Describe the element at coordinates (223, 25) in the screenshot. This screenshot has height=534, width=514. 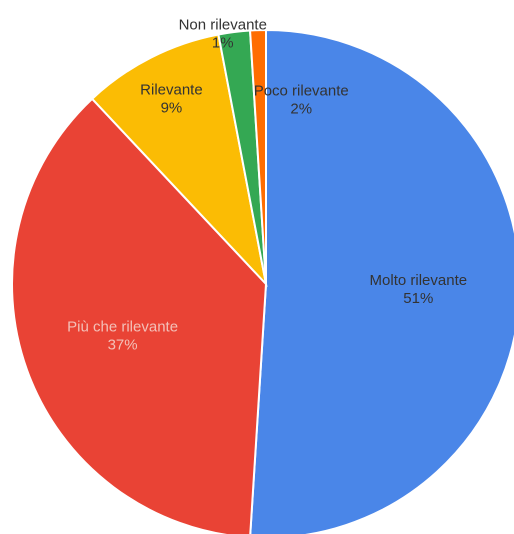
I see `slice-label-non-rilevante: Non rilevante` at that location.